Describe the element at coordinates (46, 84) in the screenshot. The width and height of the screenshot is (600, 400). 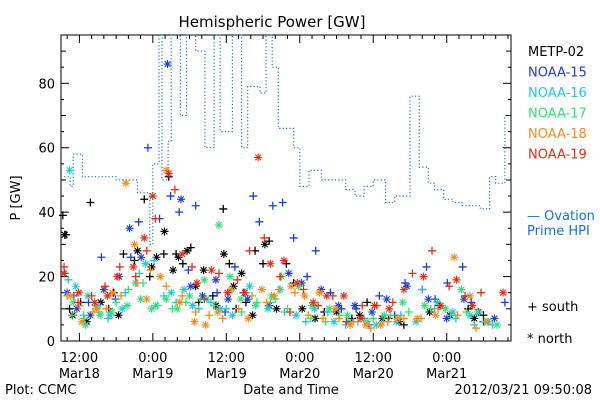
I see `y-tick-label: 80` at that location.